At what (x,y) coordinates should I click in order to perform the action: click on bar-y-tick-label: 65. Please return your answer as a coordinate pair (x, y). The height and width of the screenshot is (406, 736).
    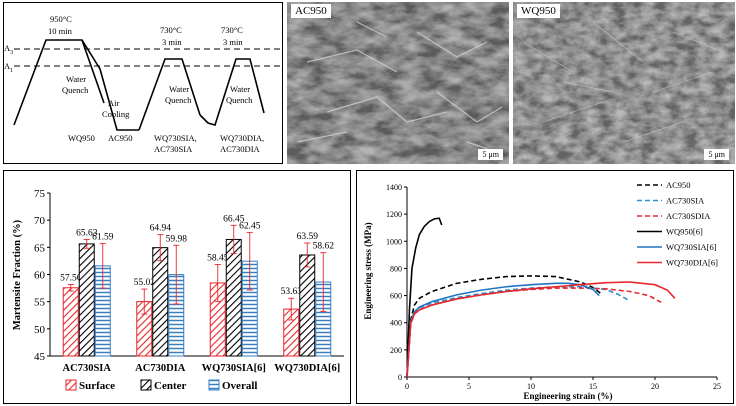
    Looking at the image, I should click on (40, 248).